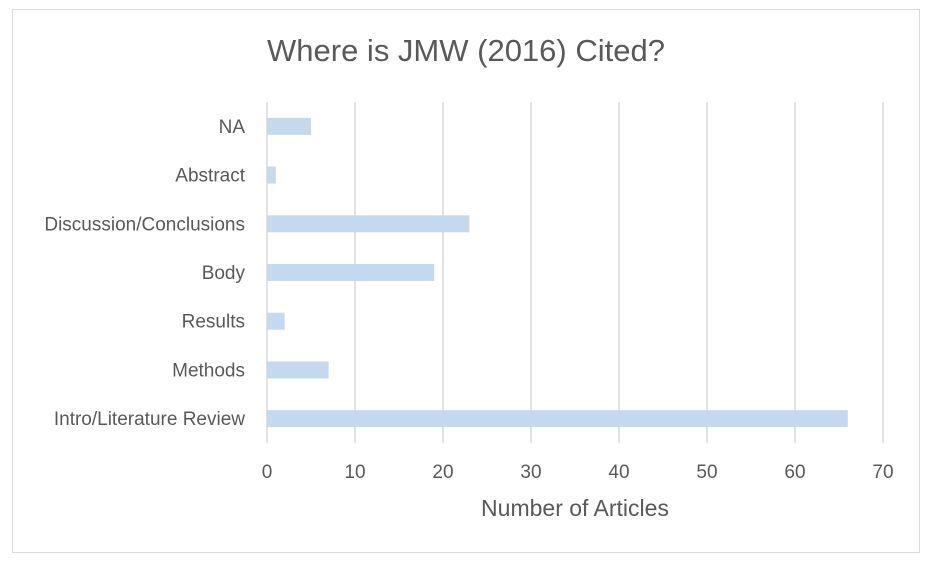 Image resolution: width=932 pixels, height=564 pixels. I want to click on category-label: Intro/Literature Review, so click(149, 419).